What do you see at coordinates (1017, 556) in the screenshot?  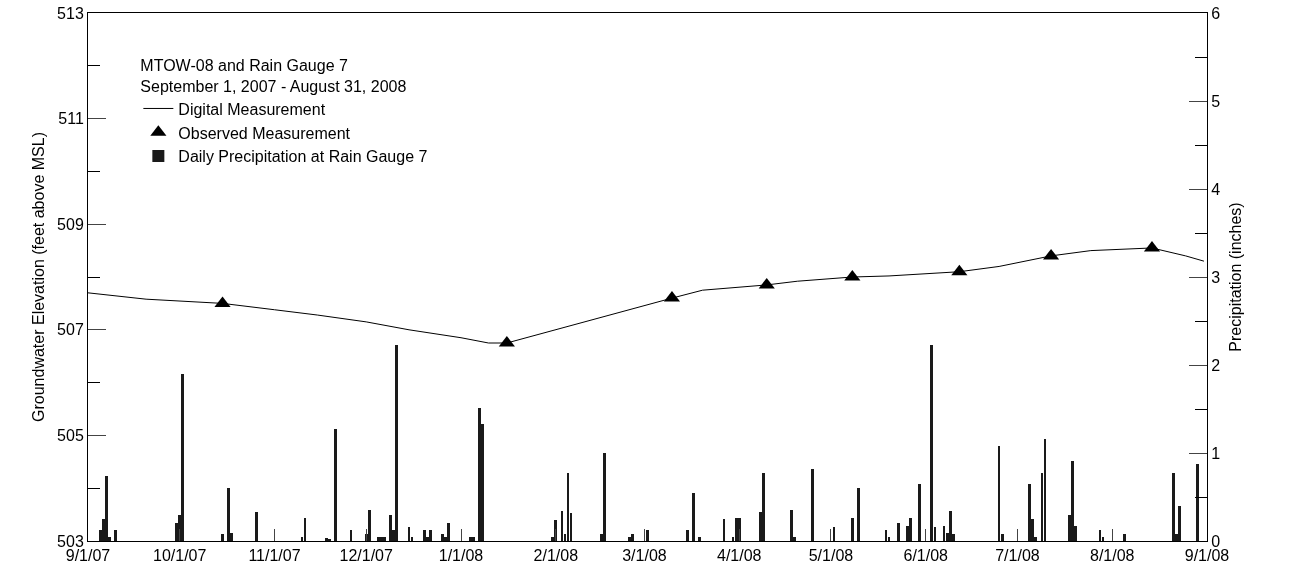 I see `x-tick-label: 7/1/08` at bounding box center [1017, 556].